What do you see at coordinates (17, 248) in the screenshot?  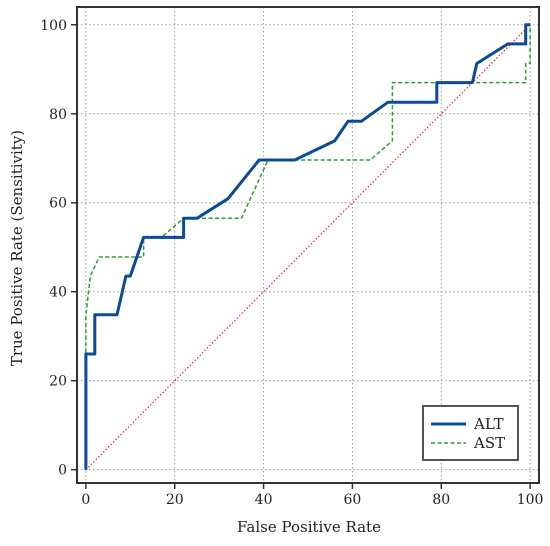 I see `y-axis-title: True Positive Rate (Sensitivity)` at bounding box center [17, 248].